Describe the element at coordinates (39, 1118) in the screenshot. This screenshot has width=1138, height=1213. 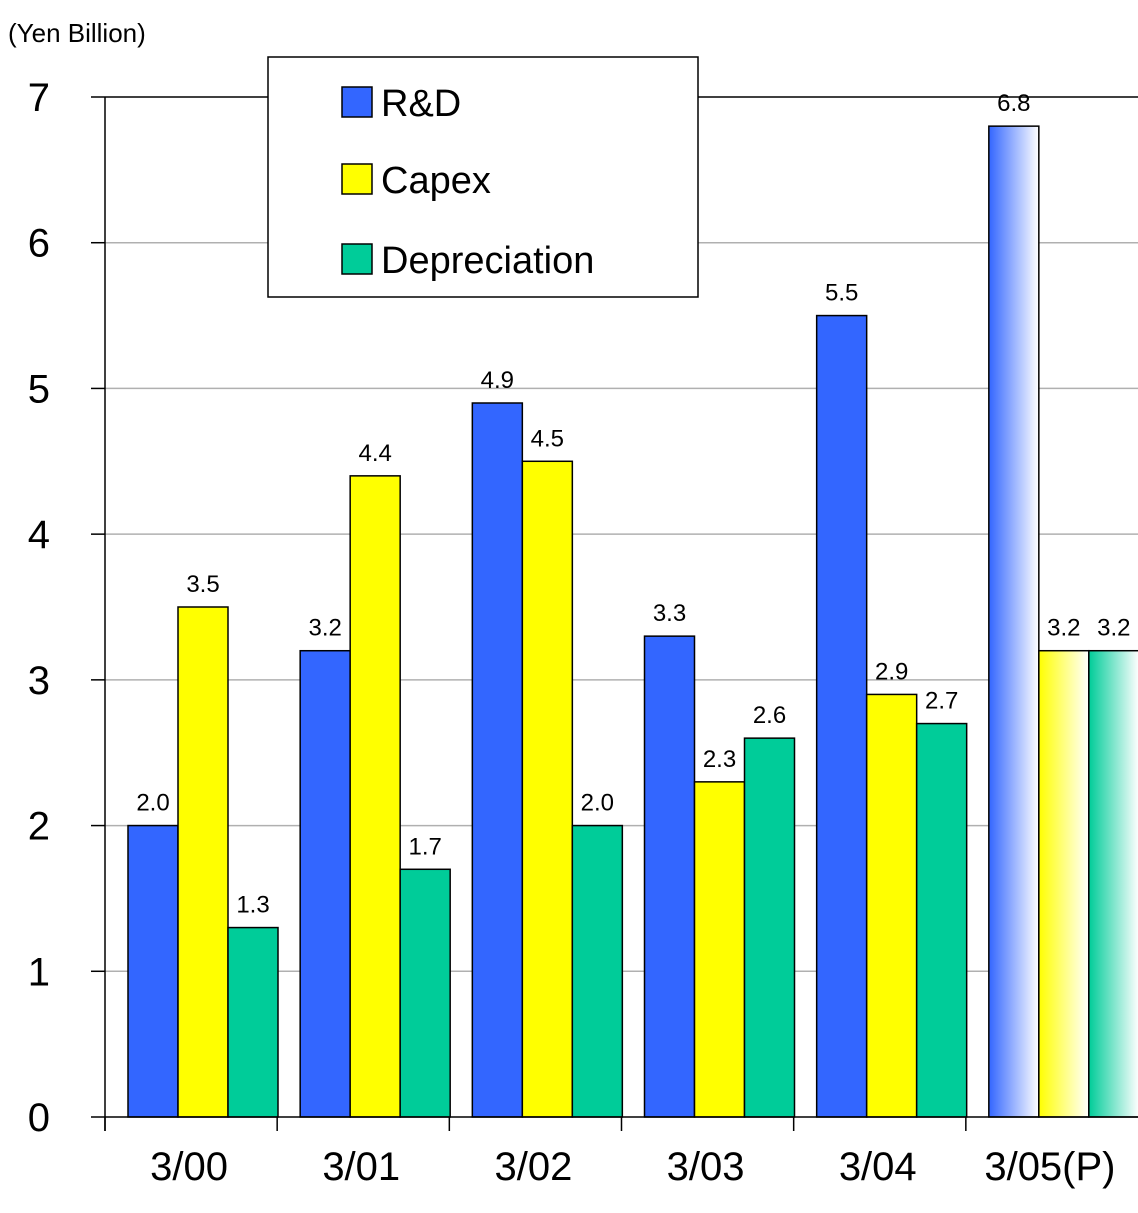
I see `y-tick-label: 0` at that location.